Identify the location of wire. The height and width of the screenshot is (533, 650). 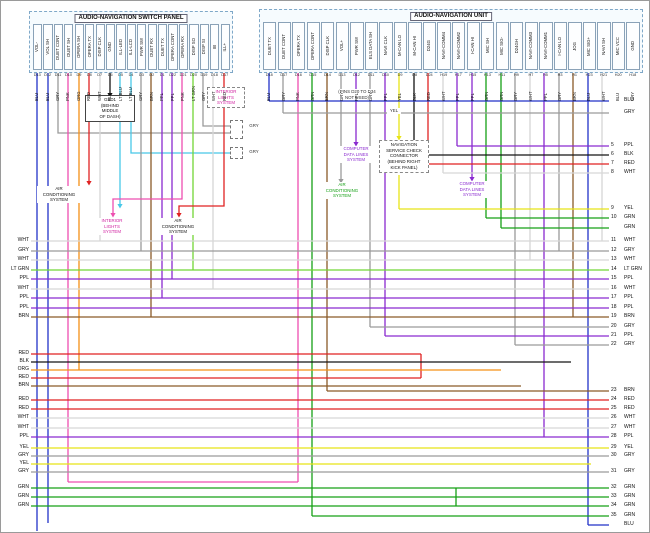
(219, 100).